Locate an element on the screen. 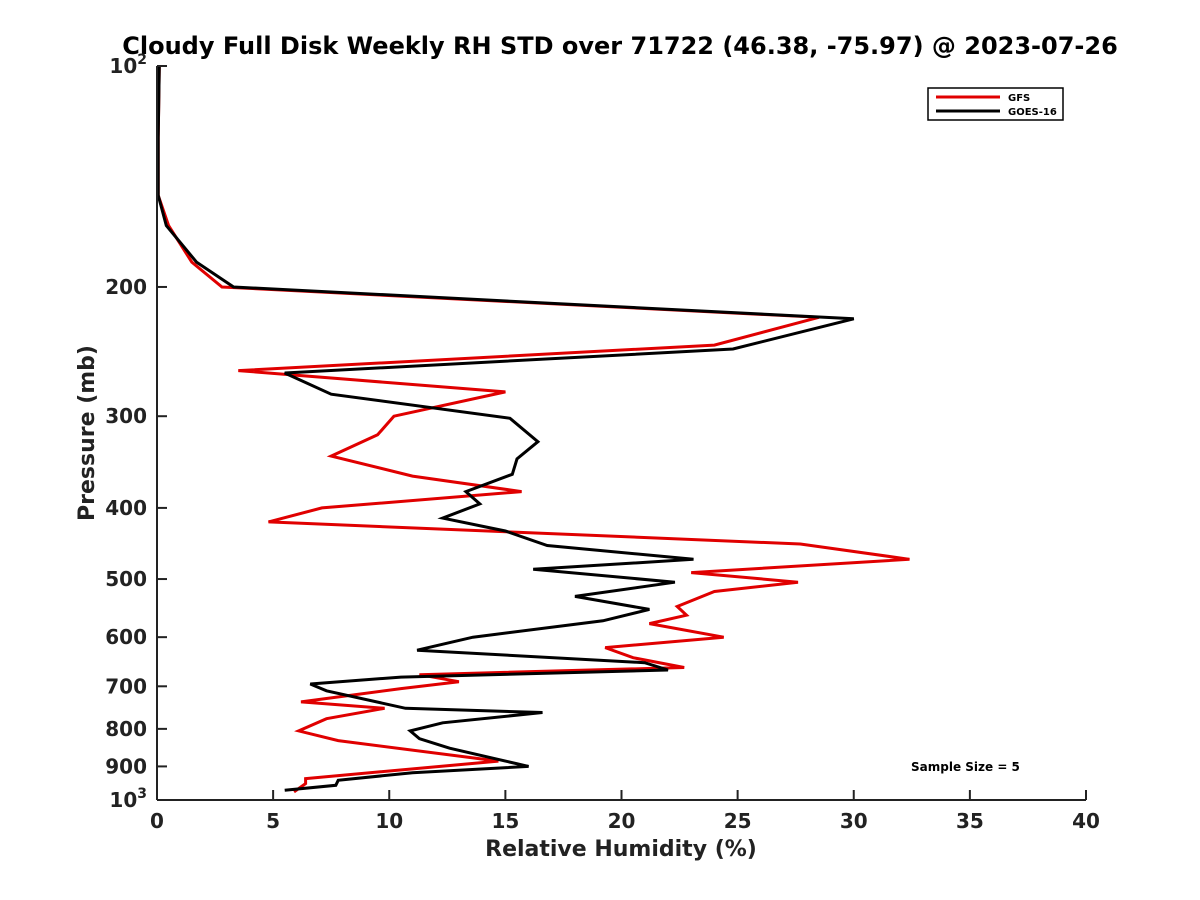 The height and width of the screenshot is (900, 1200). legend-box is located at coordinates (995, 104).